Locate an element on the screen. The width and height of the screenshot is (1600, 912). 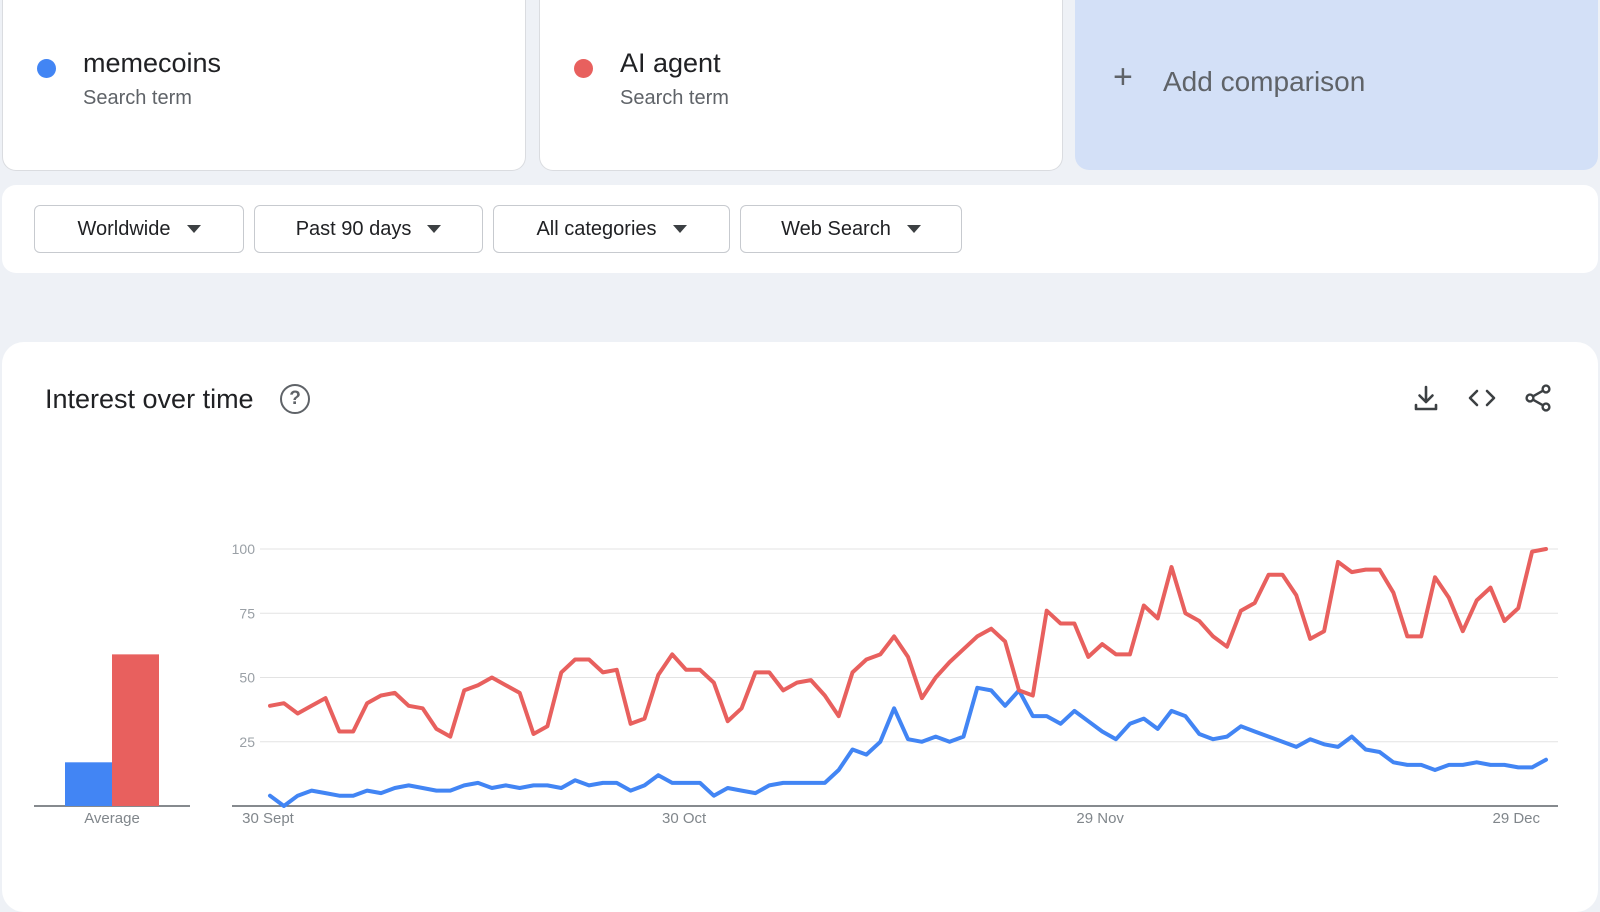
x-tick-label: 29 Dec is located at coordinates (1516, 818).